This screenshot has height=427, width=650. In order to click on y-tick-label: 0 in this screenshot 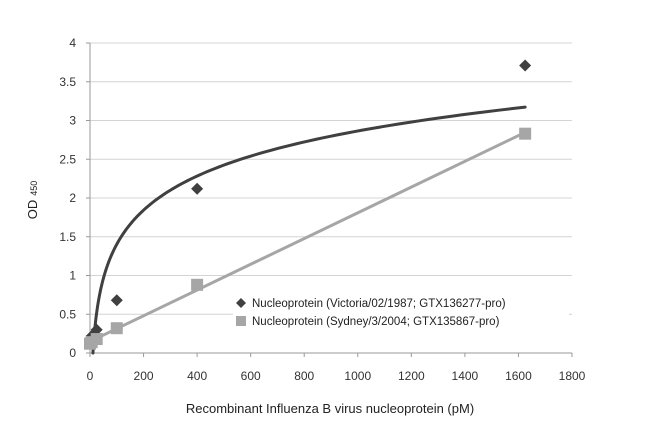, I will do `click(72, 353)`.